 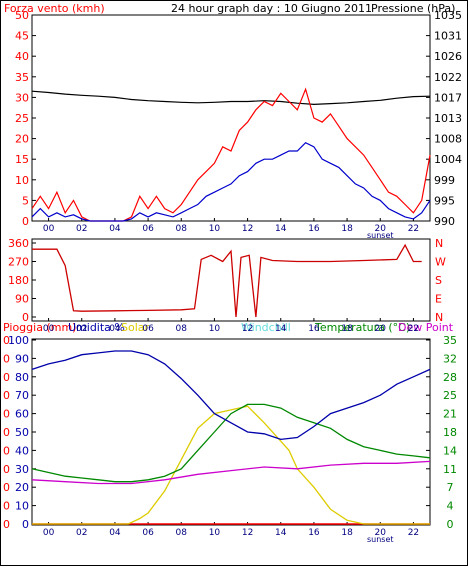 I want to click on wind-y-tick-label: 5, so click(x=25, y=200).